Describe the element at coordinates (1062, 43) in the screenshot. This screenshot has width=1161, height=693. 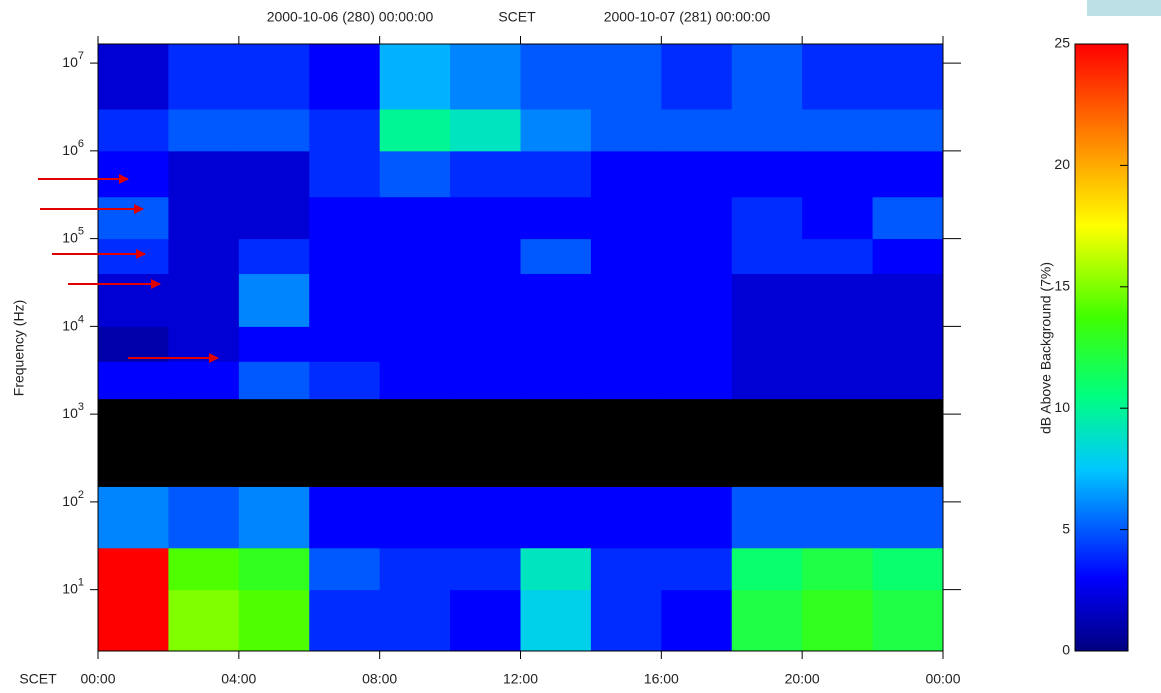
I see `colorbar-tick-label: 25` at that location.